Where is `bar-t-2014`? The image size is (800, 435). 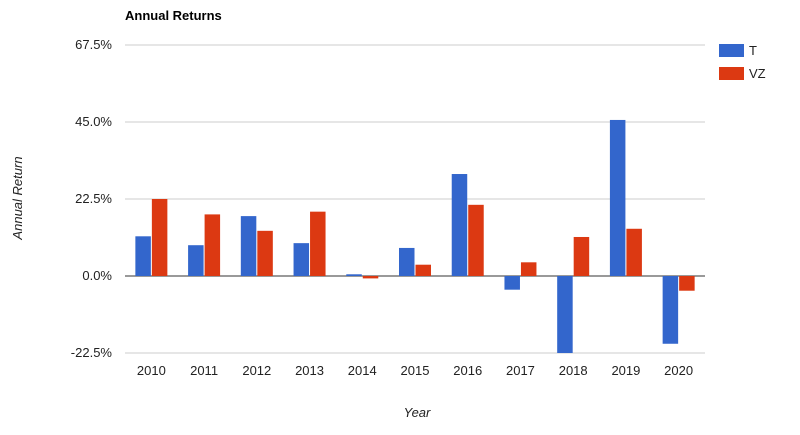 bar-t-2014 is located at coordinates (354, 275).